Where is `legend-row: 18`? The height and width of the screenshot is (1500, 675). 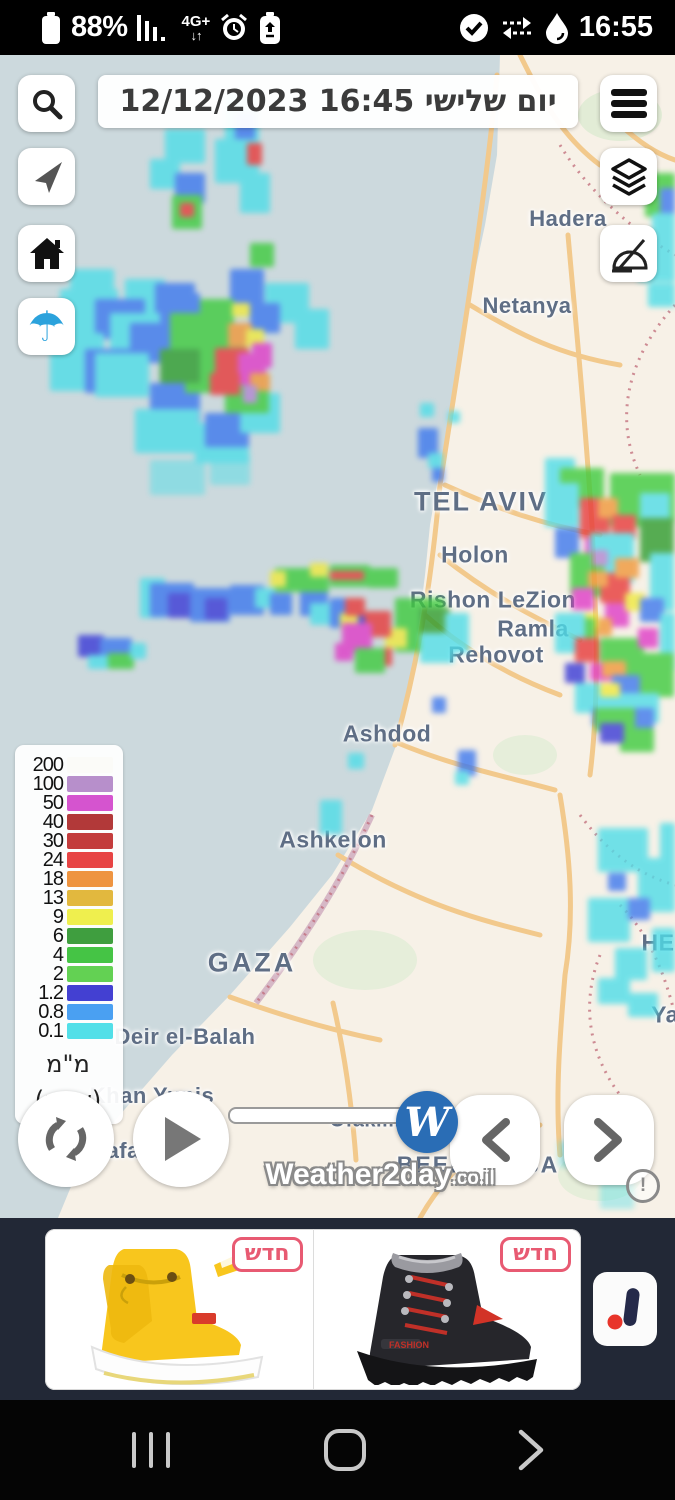 legend-row: 18 is located at coordinates (68, 878).